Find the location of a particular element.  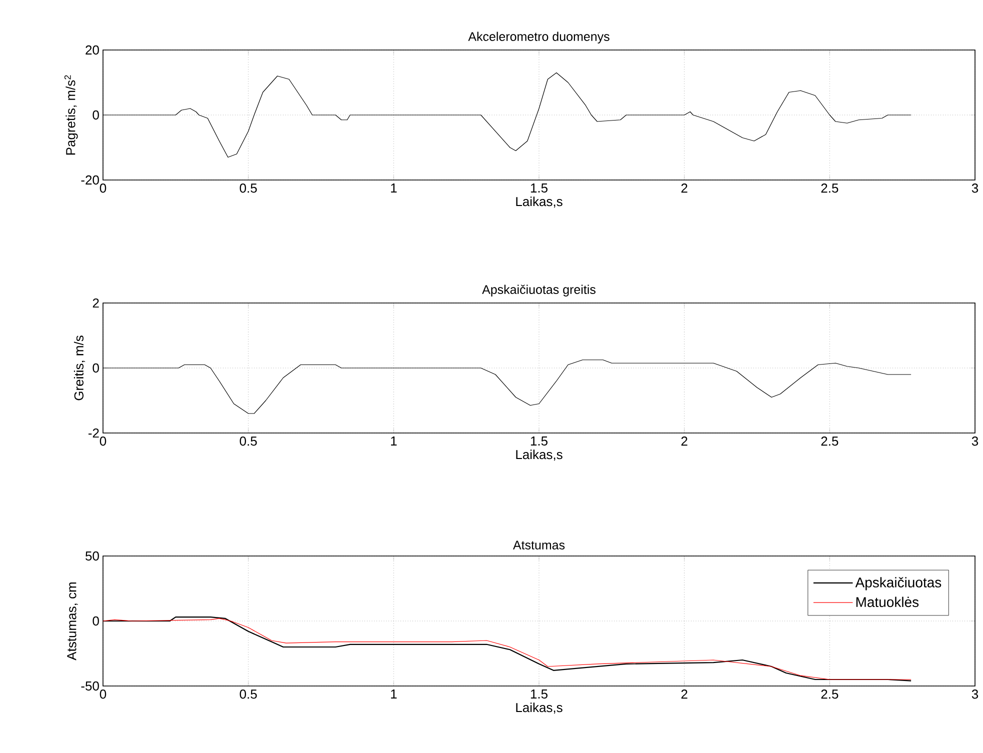

chart-title: Apskaičiuotas greitis is located at coordinates (539, 290).